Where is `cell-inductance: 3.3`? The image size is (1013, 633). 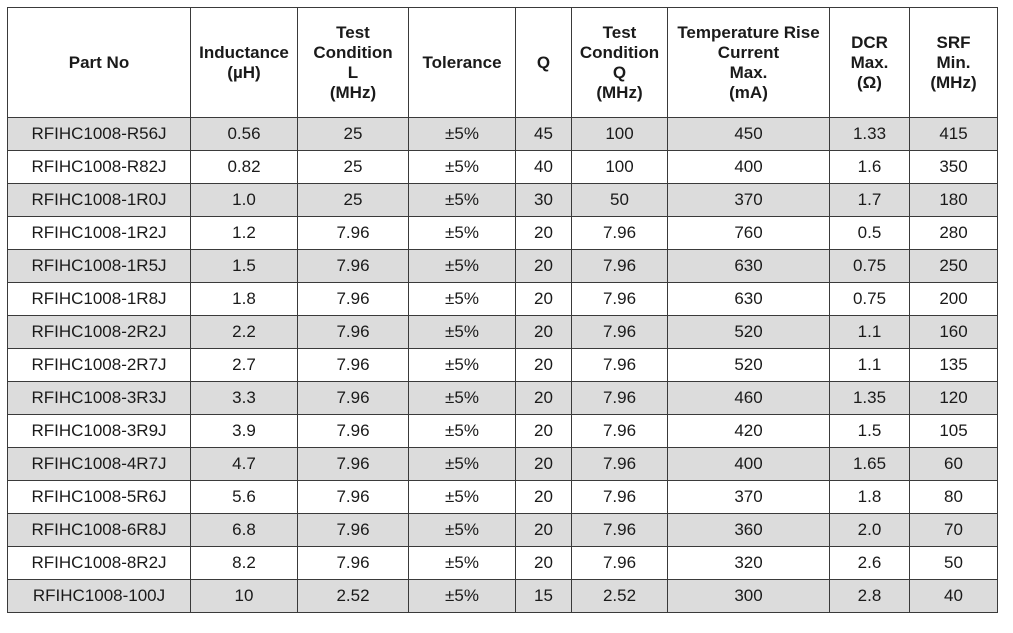
cell-inductance: 3.3 is located at coordinates (244, 398).